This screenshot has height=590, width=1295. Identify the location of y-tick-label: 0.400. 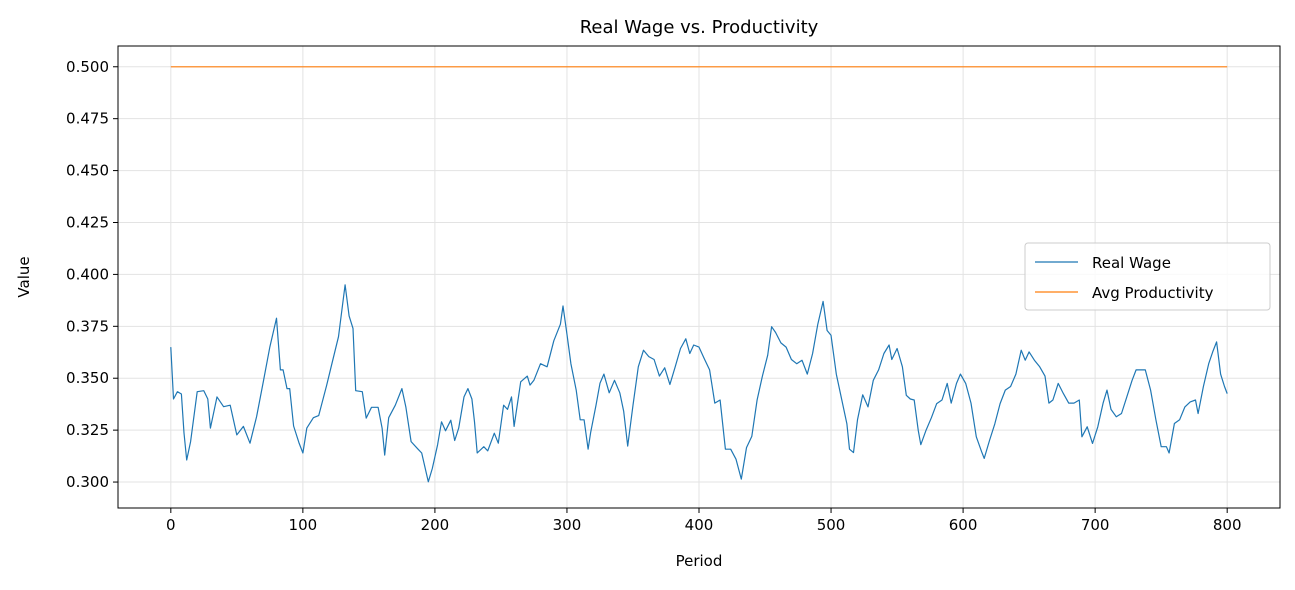
(87, 274).